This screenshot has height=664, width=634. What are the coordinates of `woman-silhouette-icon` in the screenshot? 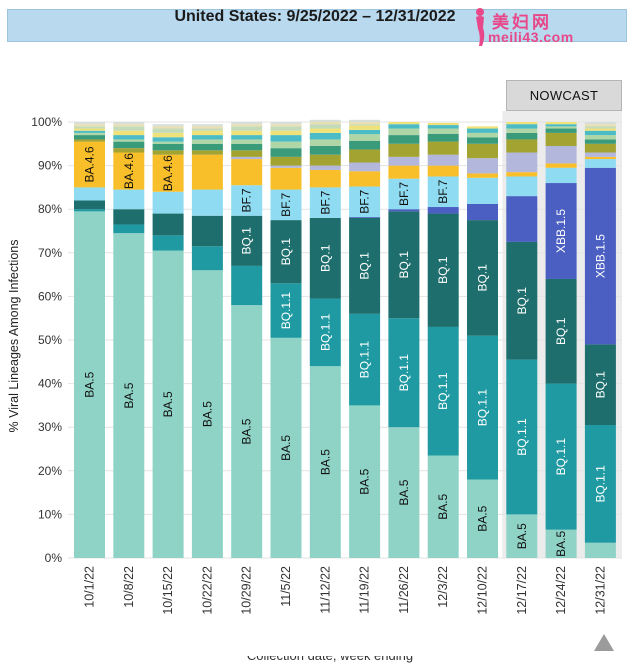 It's located at (480, 27).